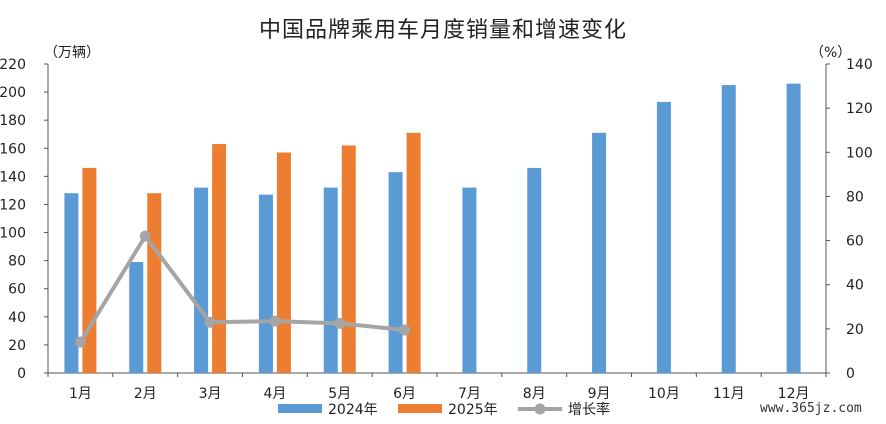  Describe the element at coordinates (13, 205) in the screenshot. I see `left-tick-label: 120` at that location.